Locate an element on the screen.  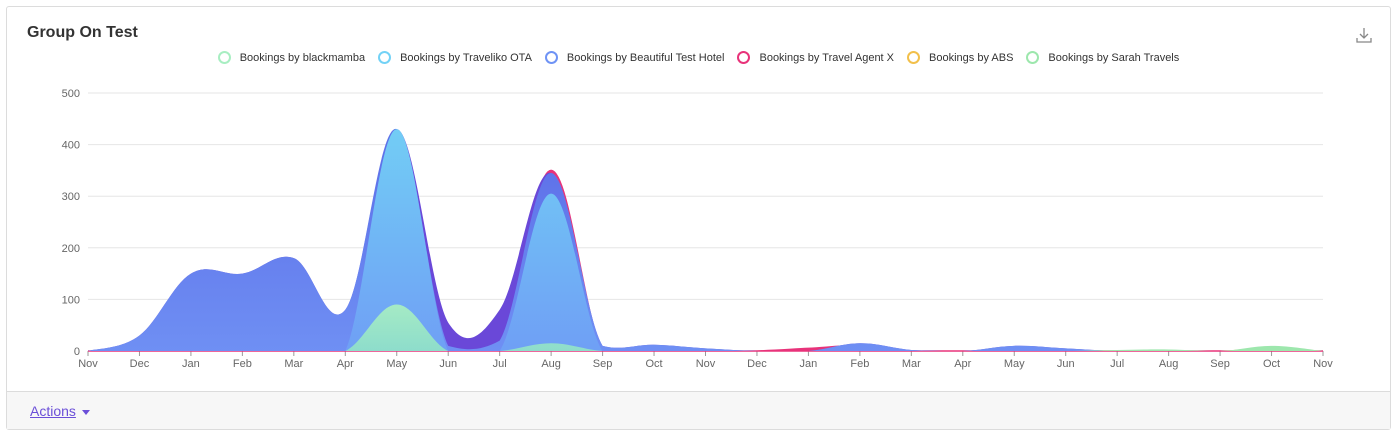
legend-item-beautiful: Bookings by Beautiful Test Hotel is located at coordinates (634, 57).